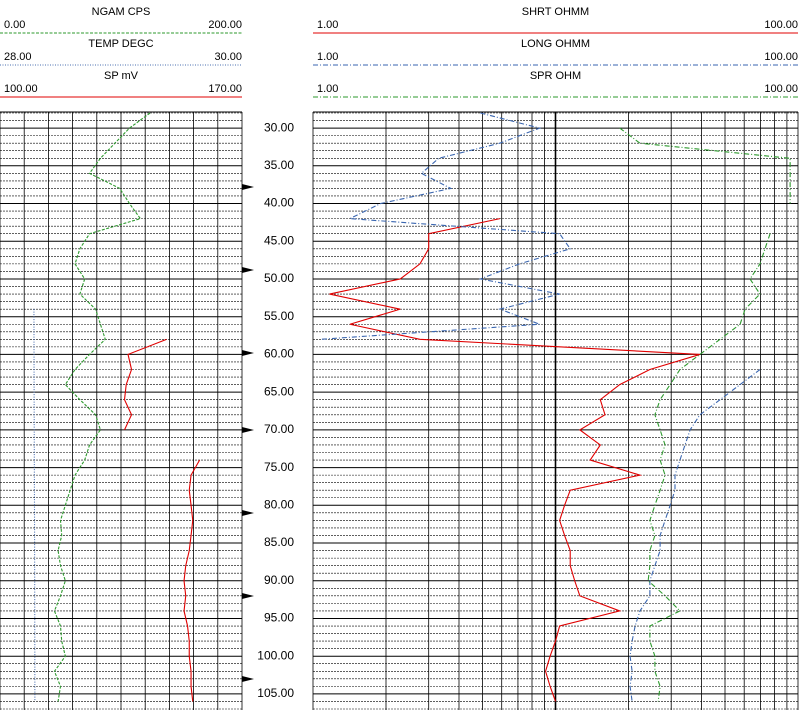  Describe the element at coordinates (279, 165) in the screenshot. I see `depth-label: 35.00` at that location.